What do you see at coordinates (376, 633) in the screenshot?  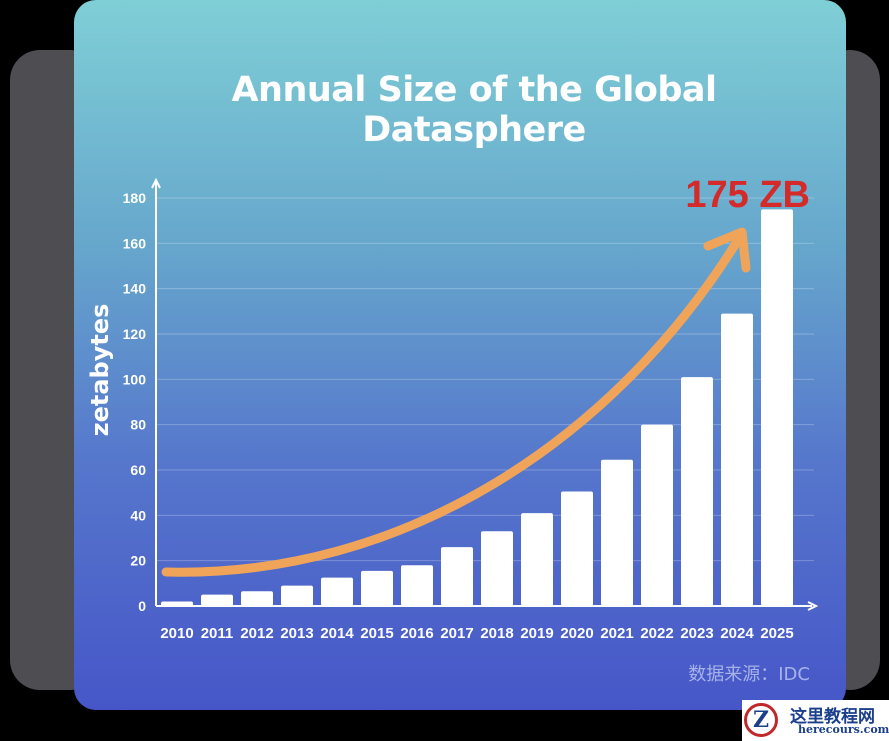 I see `x-tick-label: 2015` at bounding box center [376, 633].